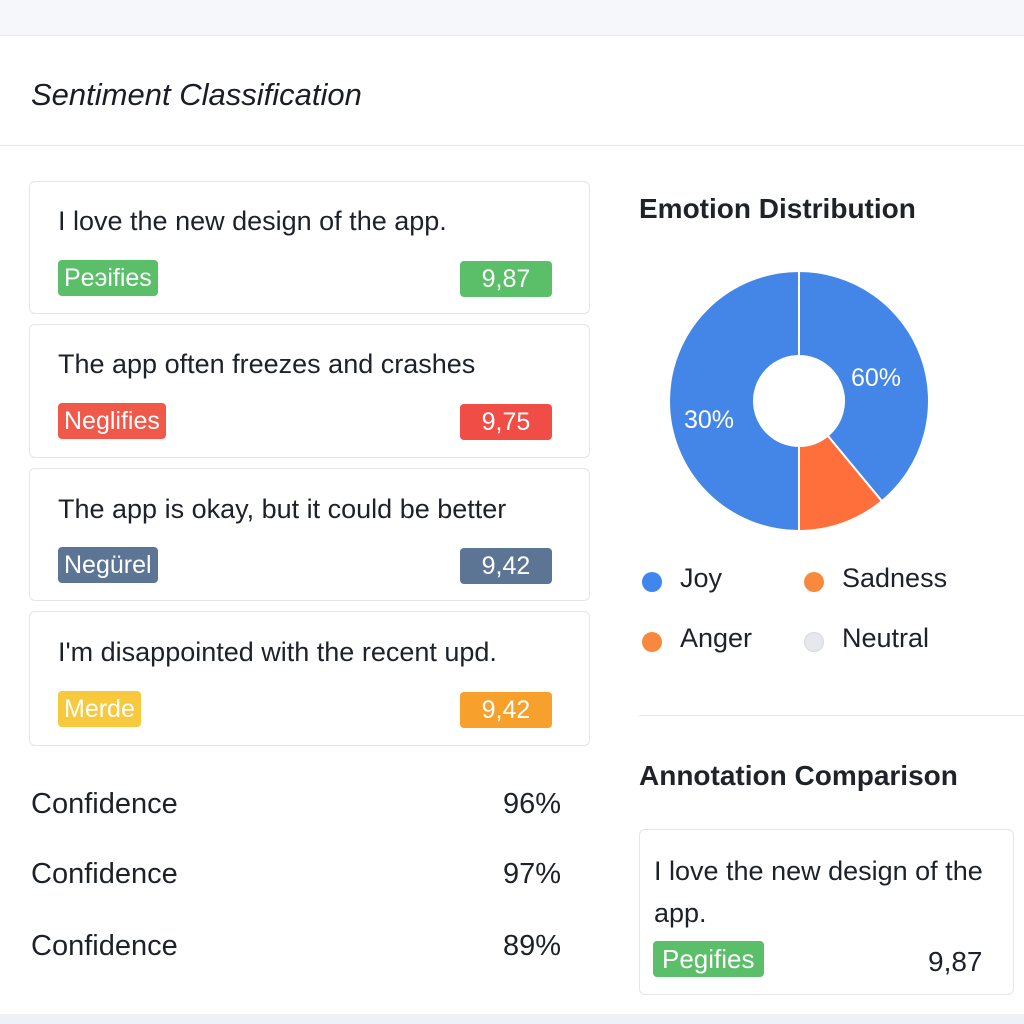 Image resolution: width=1024 pixels, height=1024 pixels. Describe the element at coordinates (296, 950) in the screenshot. I see `confidence-row: Confidence 89%` at that location.